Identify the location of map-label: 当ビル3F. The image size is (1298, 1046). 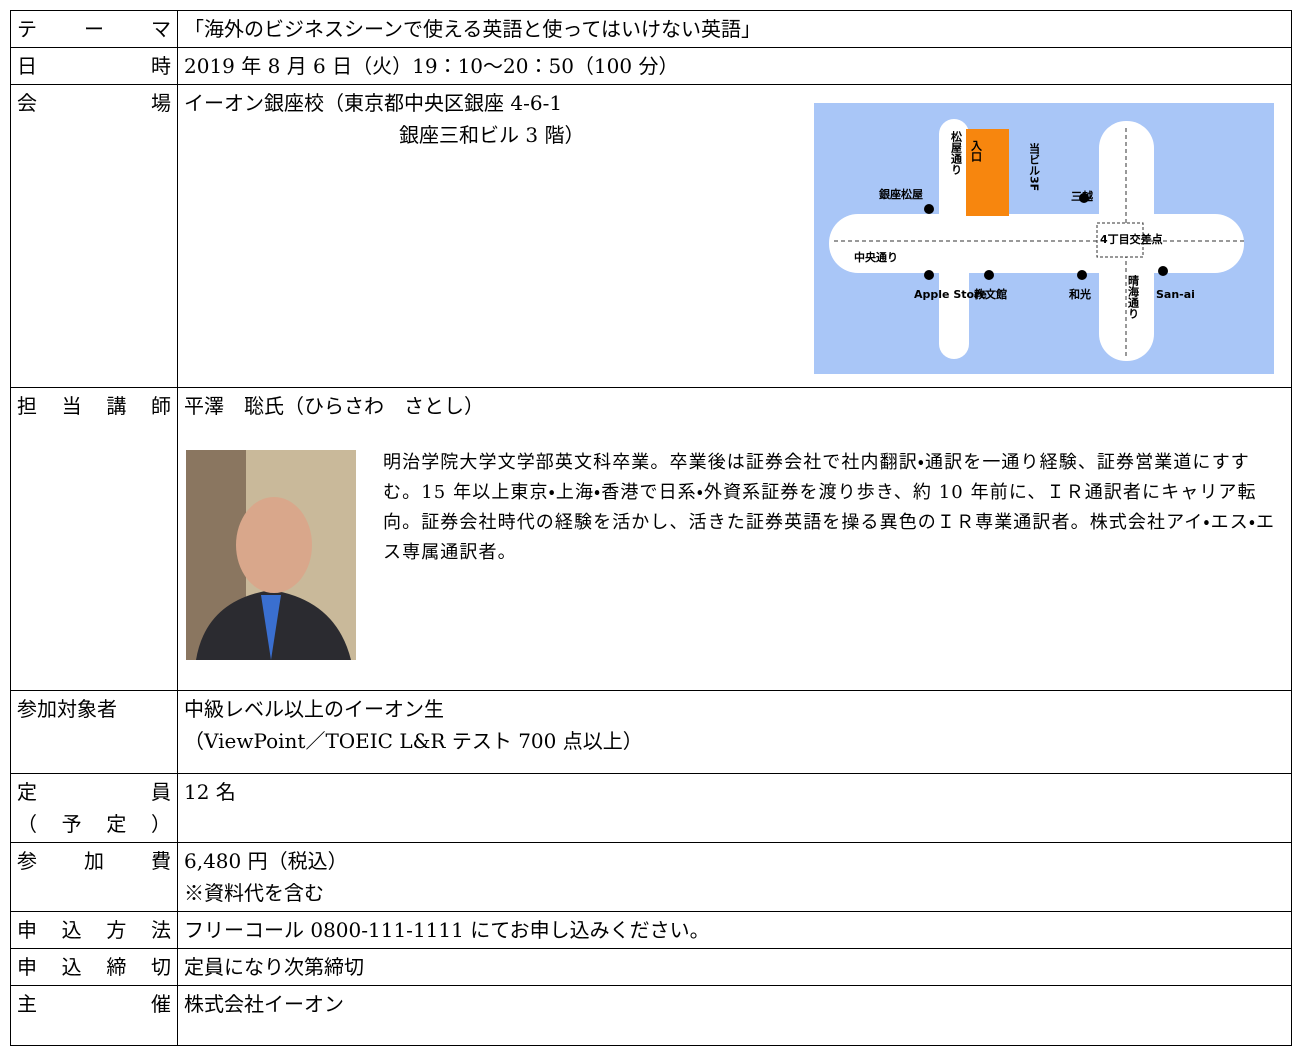
(1034, 166).